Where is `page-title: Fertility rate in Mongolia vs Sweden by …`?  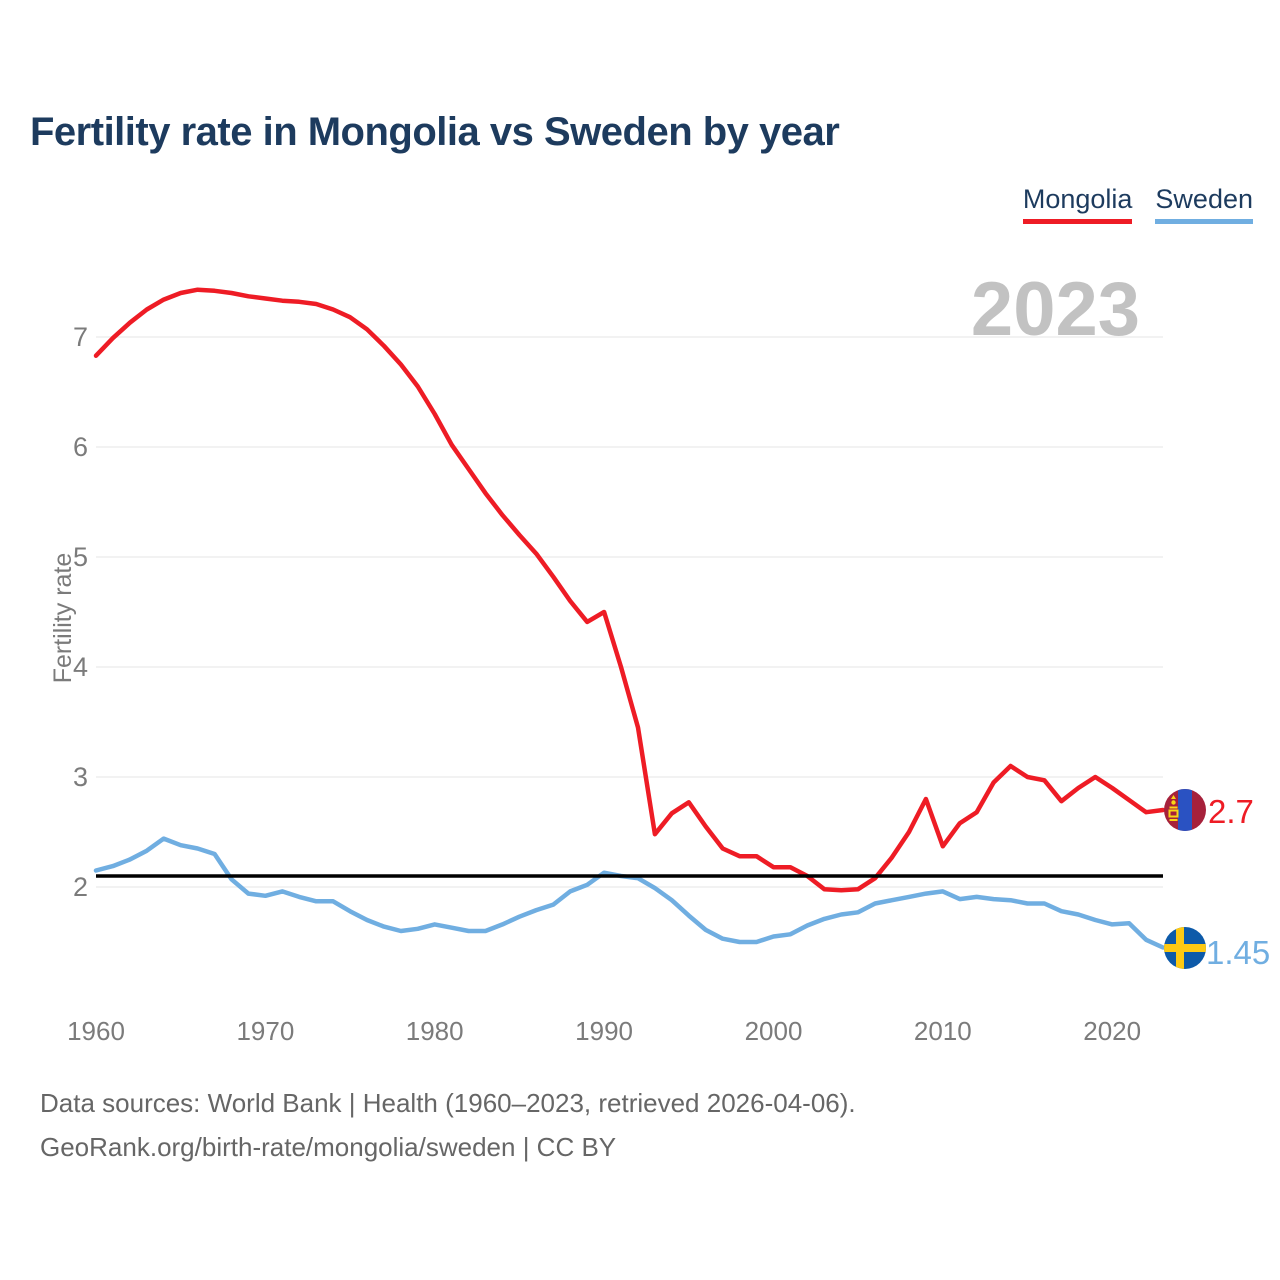
page-title: Fertility rate in Mongolia vs Sweden by … is located at coordinates (435, 132).